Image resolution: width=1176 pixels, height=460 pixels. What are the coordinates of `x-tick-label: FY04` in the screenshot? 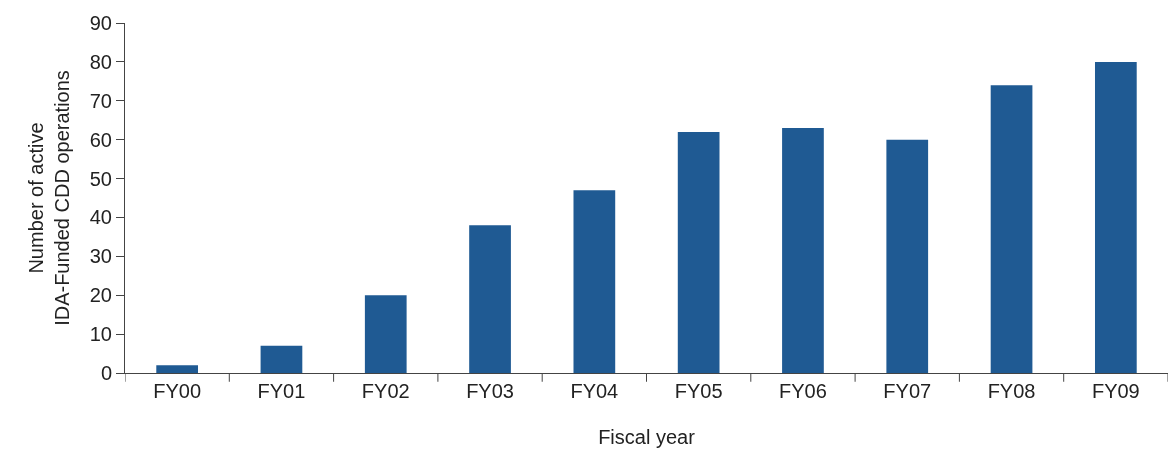 It's located at (594, 391).